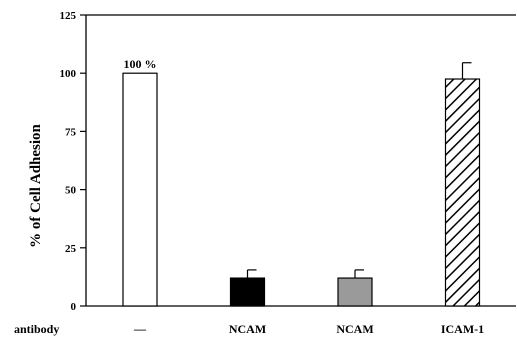 The width and height of the screenshot is (517, 341). What do you see at coordinates (36, 329) in the screenshot?
I see `row-label-antibody: antibody` at bounding box center [36, 329].